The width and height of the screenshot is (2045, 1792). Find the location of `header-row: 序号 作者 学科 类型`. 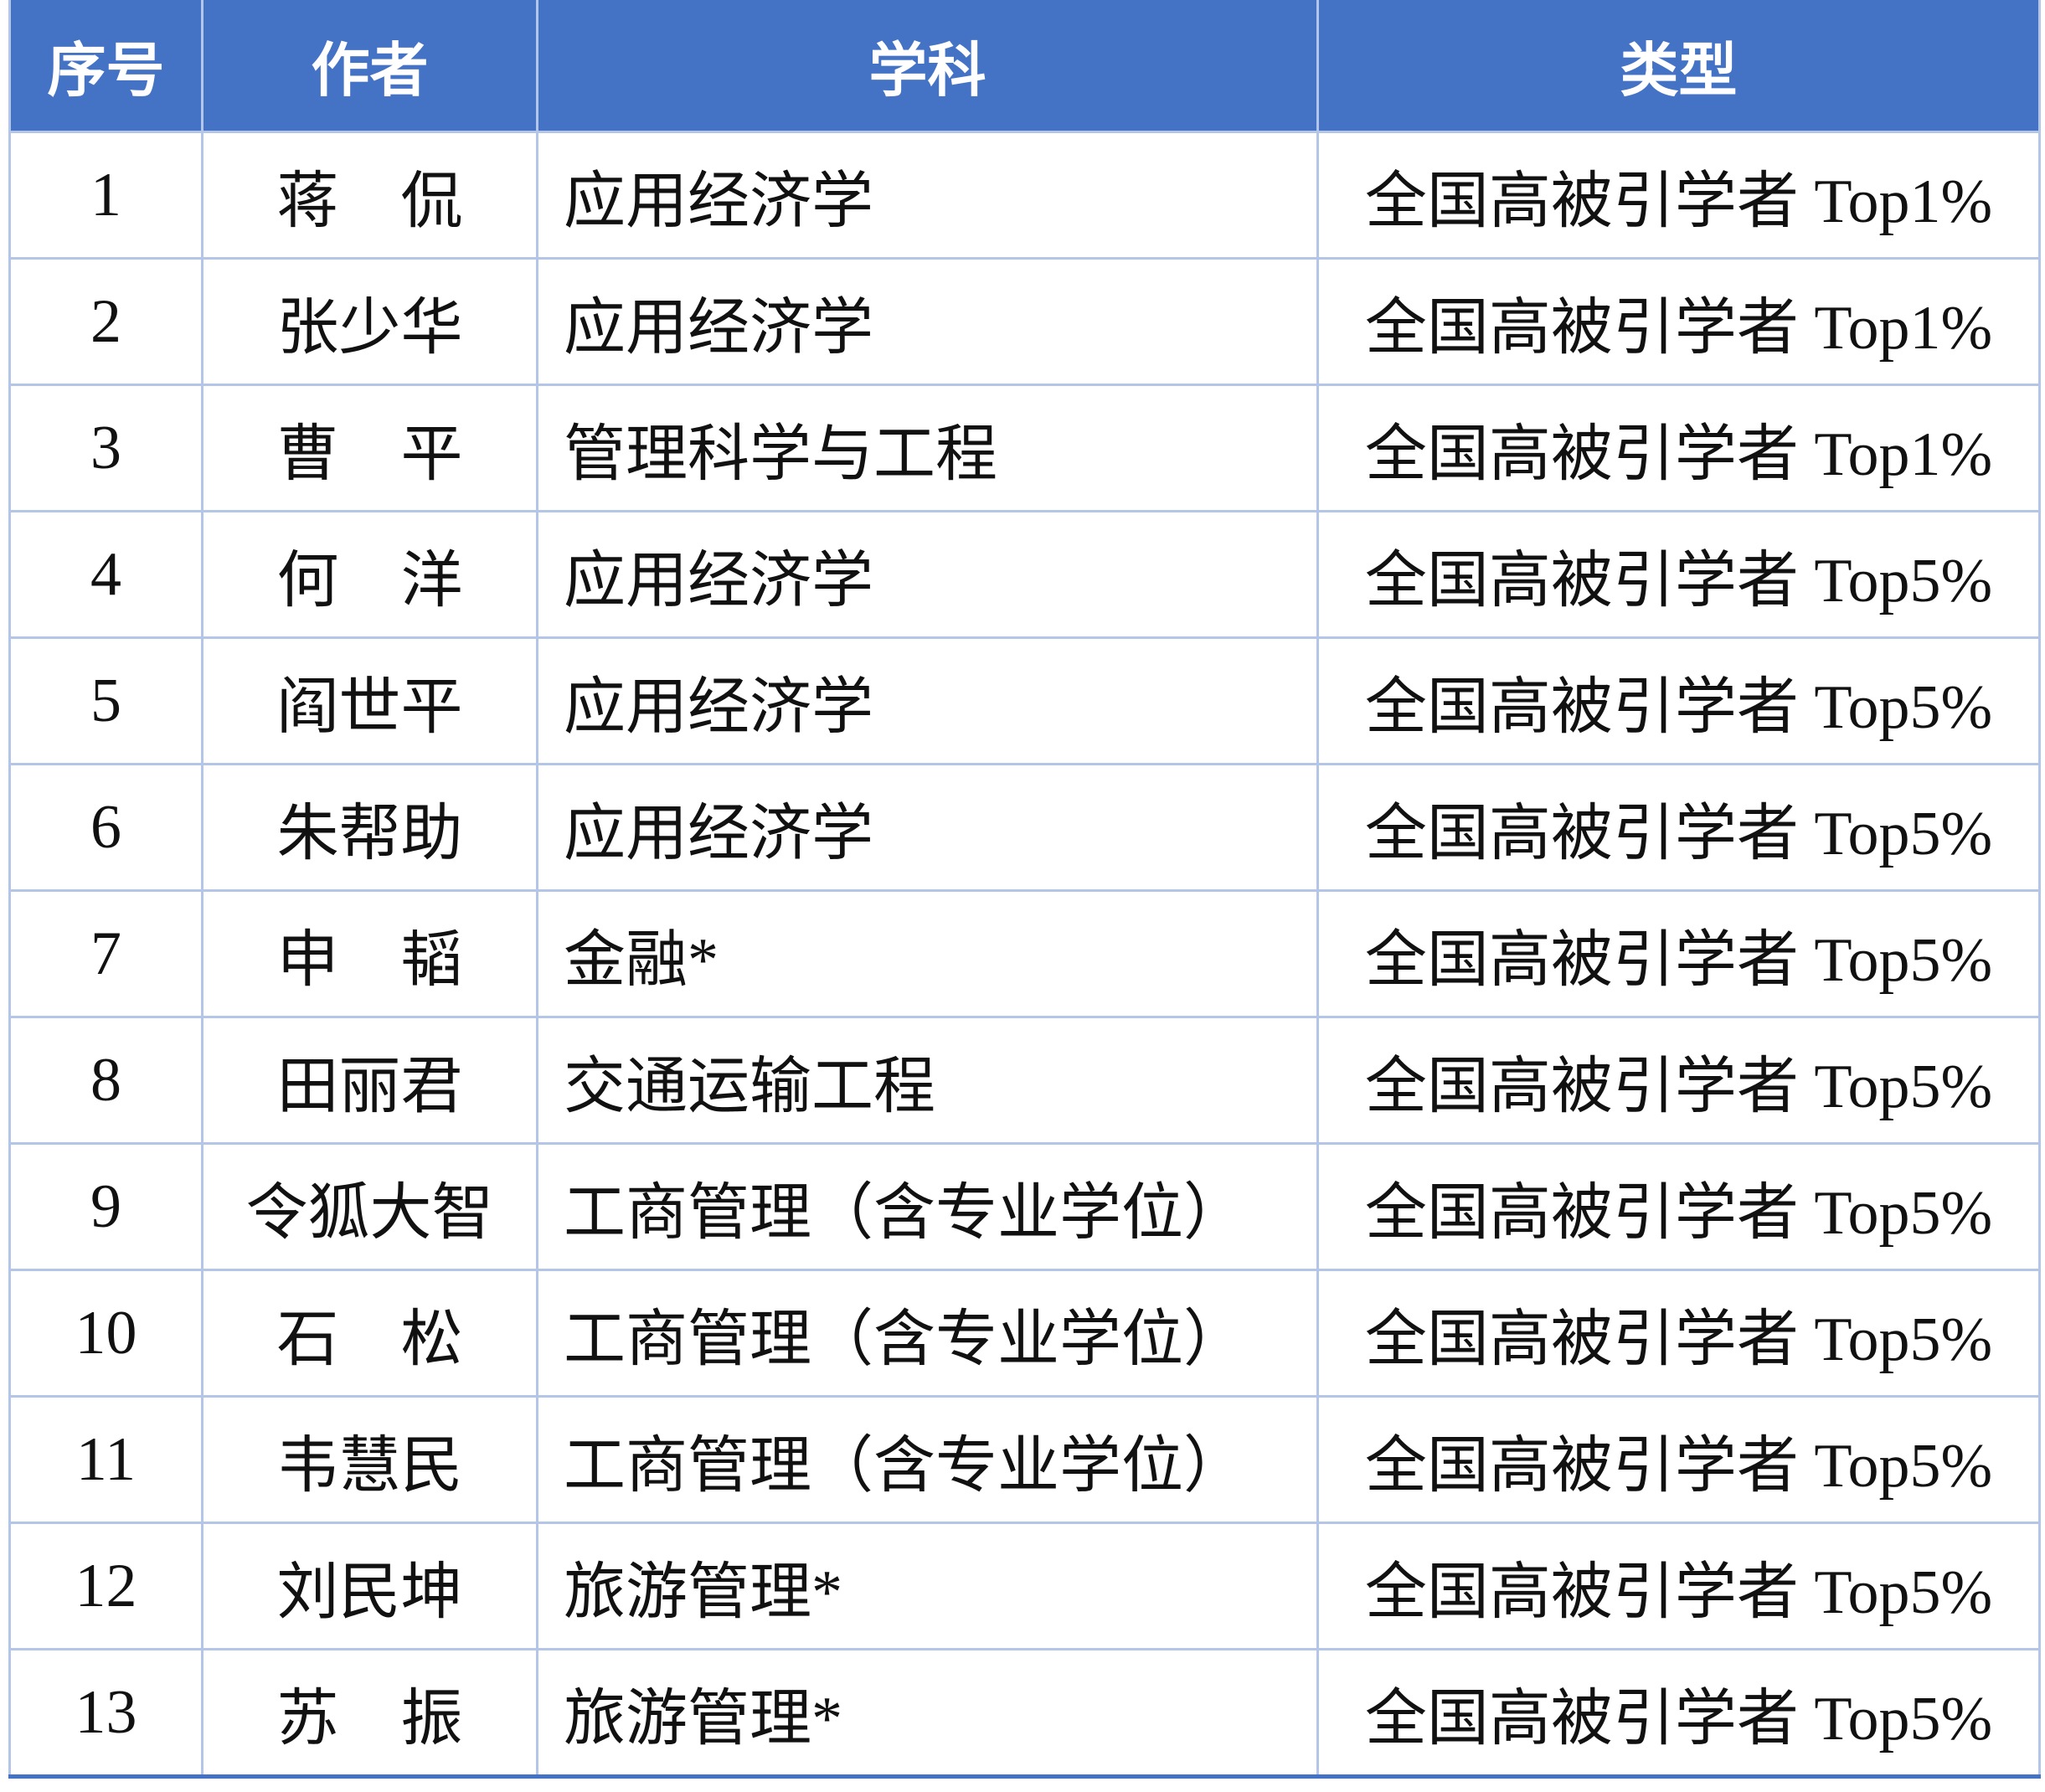

header-row: 序号 作者 学科 类型 is located at coordinates (1025, 66).